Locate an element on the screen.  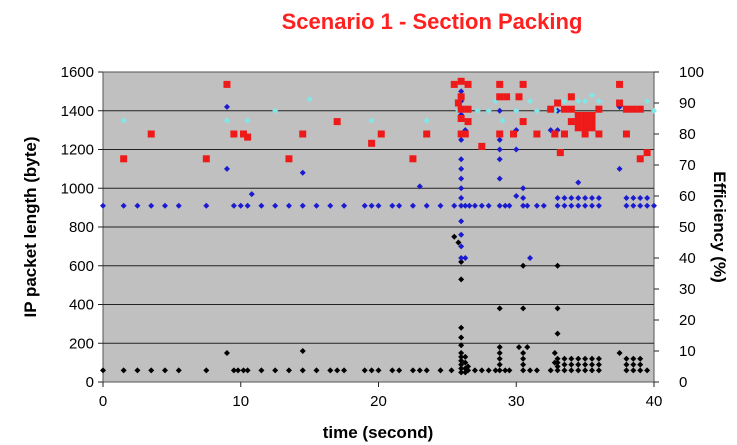
y-tick-label: 600 is located at coordinates (81, 266).